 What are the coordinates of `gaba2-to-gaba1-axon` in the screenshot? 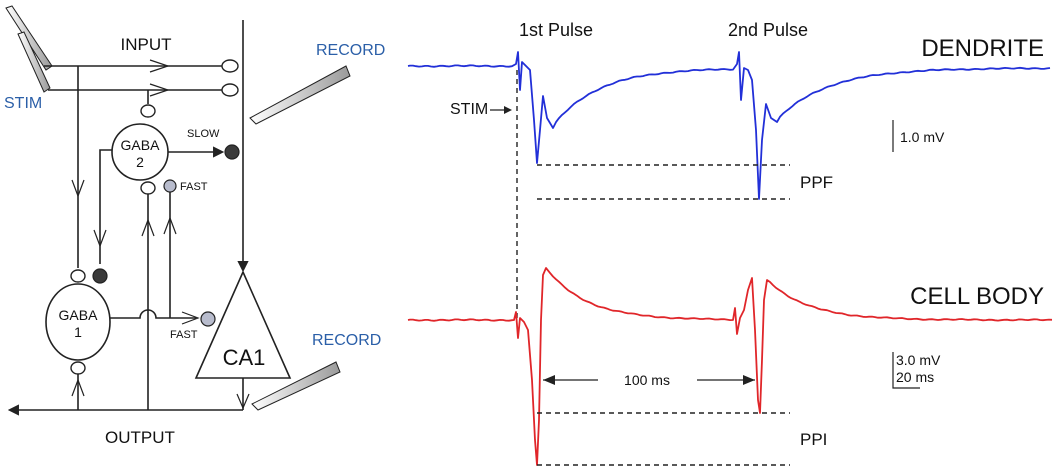 It's located at (105, 206).